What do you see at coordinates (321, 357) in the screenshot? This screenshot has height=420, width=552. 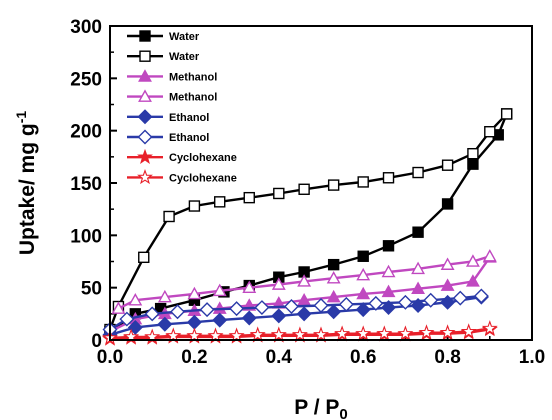 I see `x-tick-labels: 0.0 0.2 0.4 0.6 0.8 1.0` at bounding box center [321, 357].